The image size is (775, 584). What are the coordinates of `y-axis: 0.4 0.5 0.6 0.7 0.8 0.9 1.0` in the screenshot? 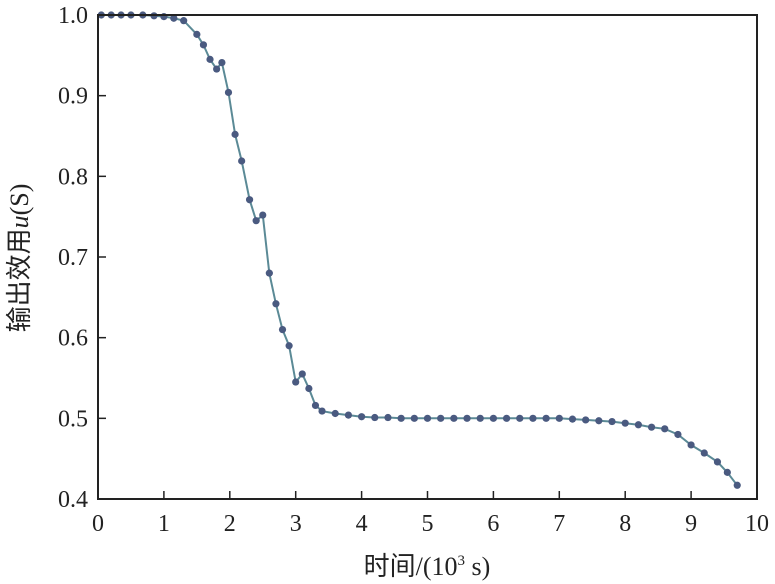 It's located at (82, 258).